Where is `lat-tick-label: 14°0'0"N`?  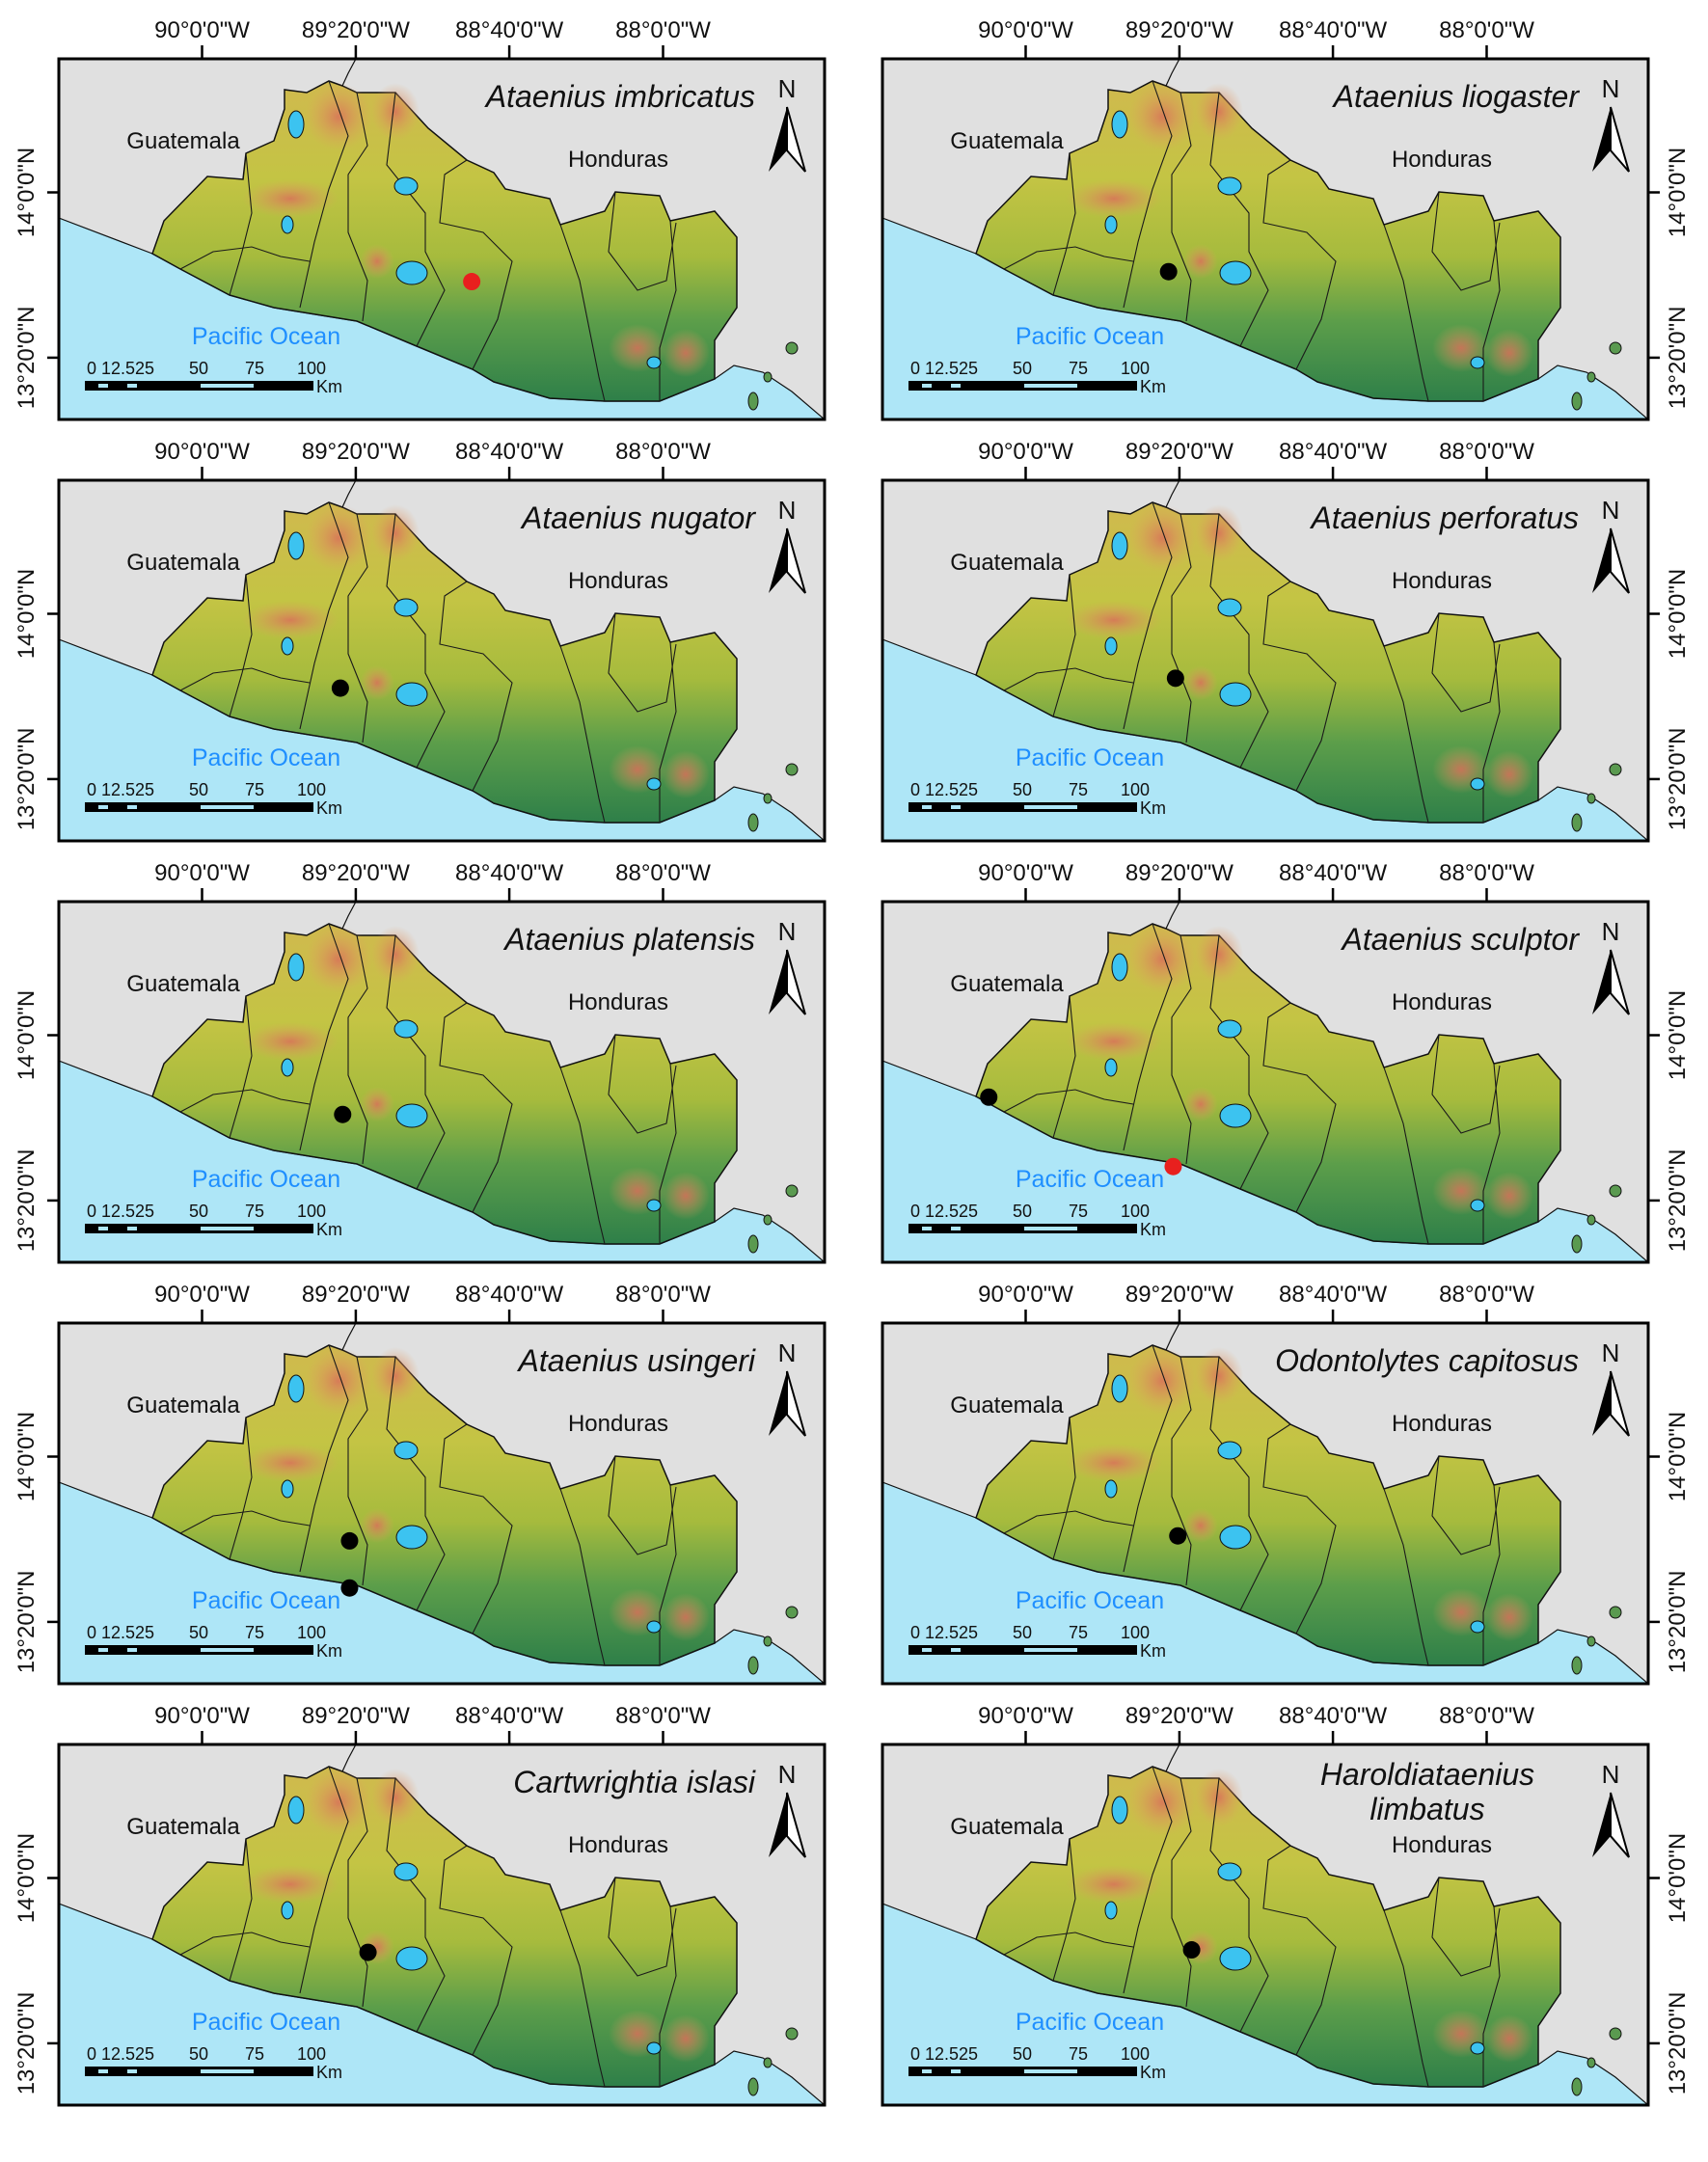 lat-tick-label: 14°0'0"N is located at coordinates (27, 1035).